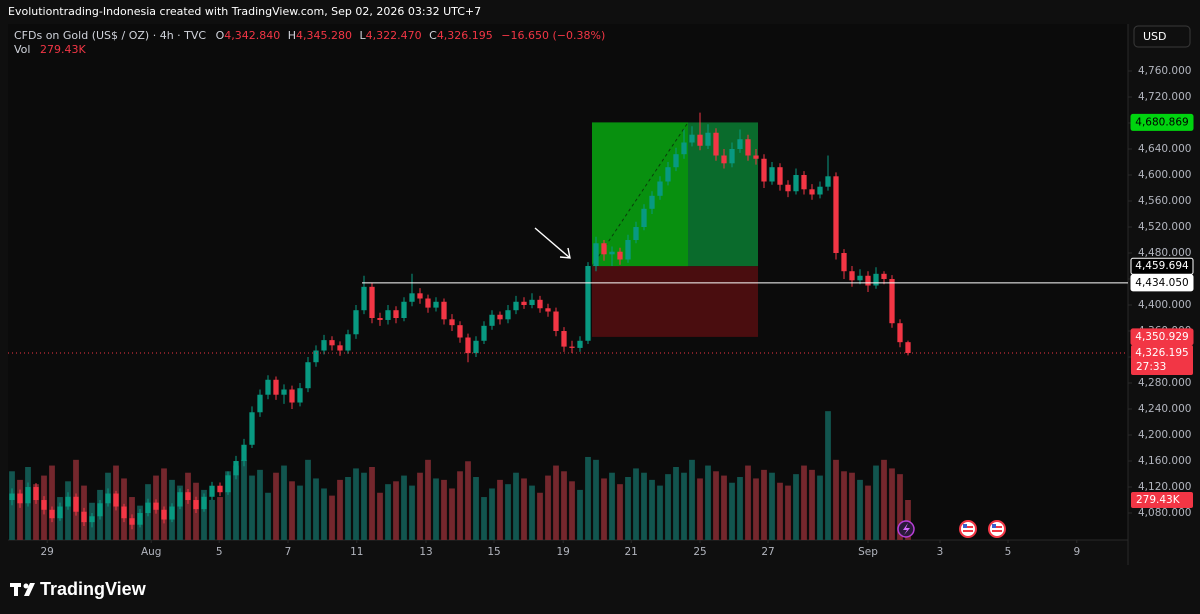 The width and height of the screenshot is (1200, 614). I want to click on brand: TradingView, so click(93, 589).